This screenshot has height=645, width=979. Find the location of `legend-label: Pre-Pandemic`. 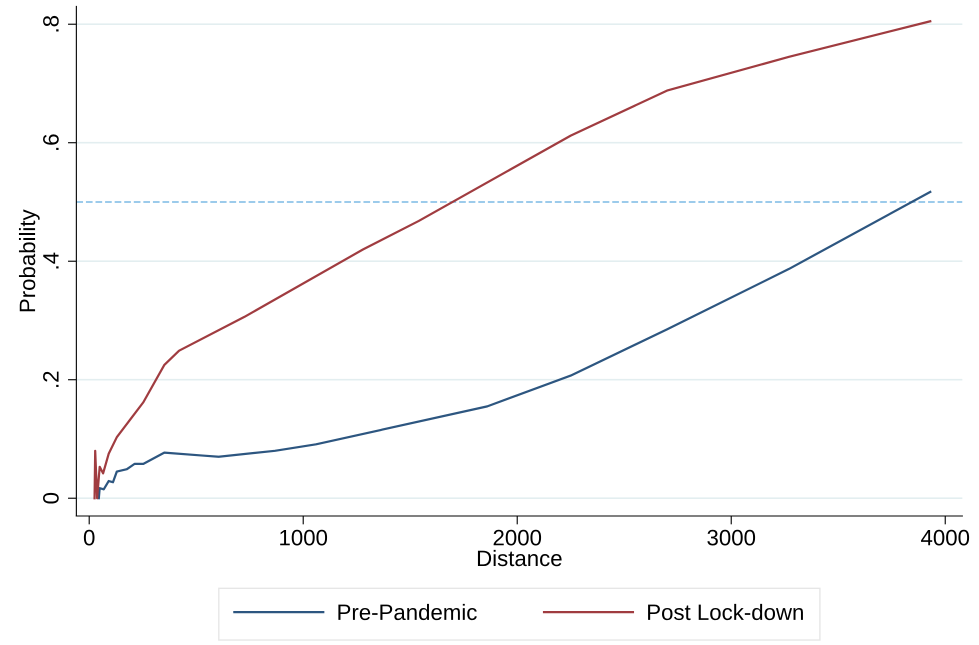

legend-label: Pre-Pandemic is located at coordinates (407, 612).